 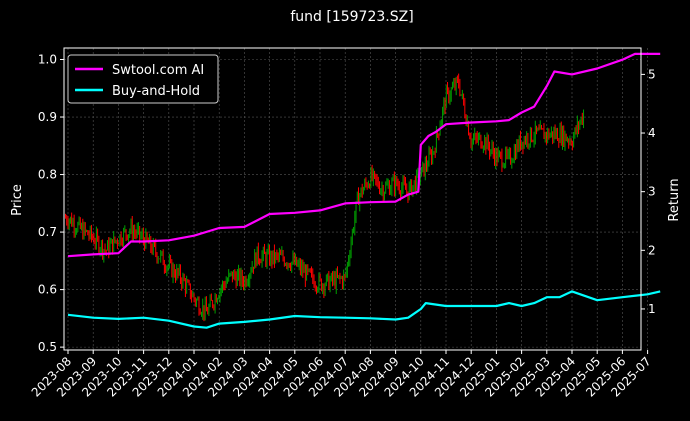 I want to click on y-axis-label-left: Price, so click(x=17, y=200).